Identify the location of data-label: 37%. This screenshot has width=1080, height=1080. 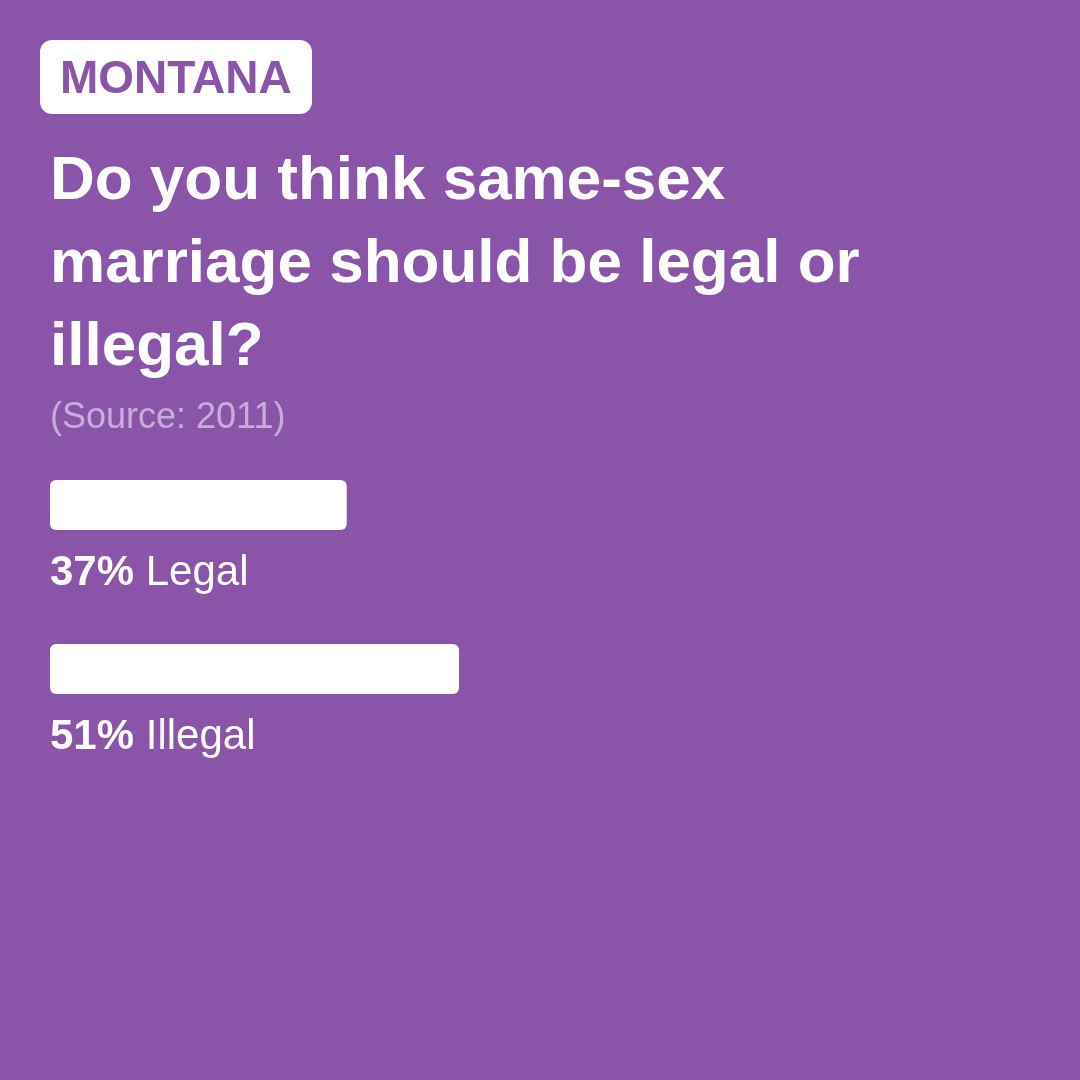
(92, 570).